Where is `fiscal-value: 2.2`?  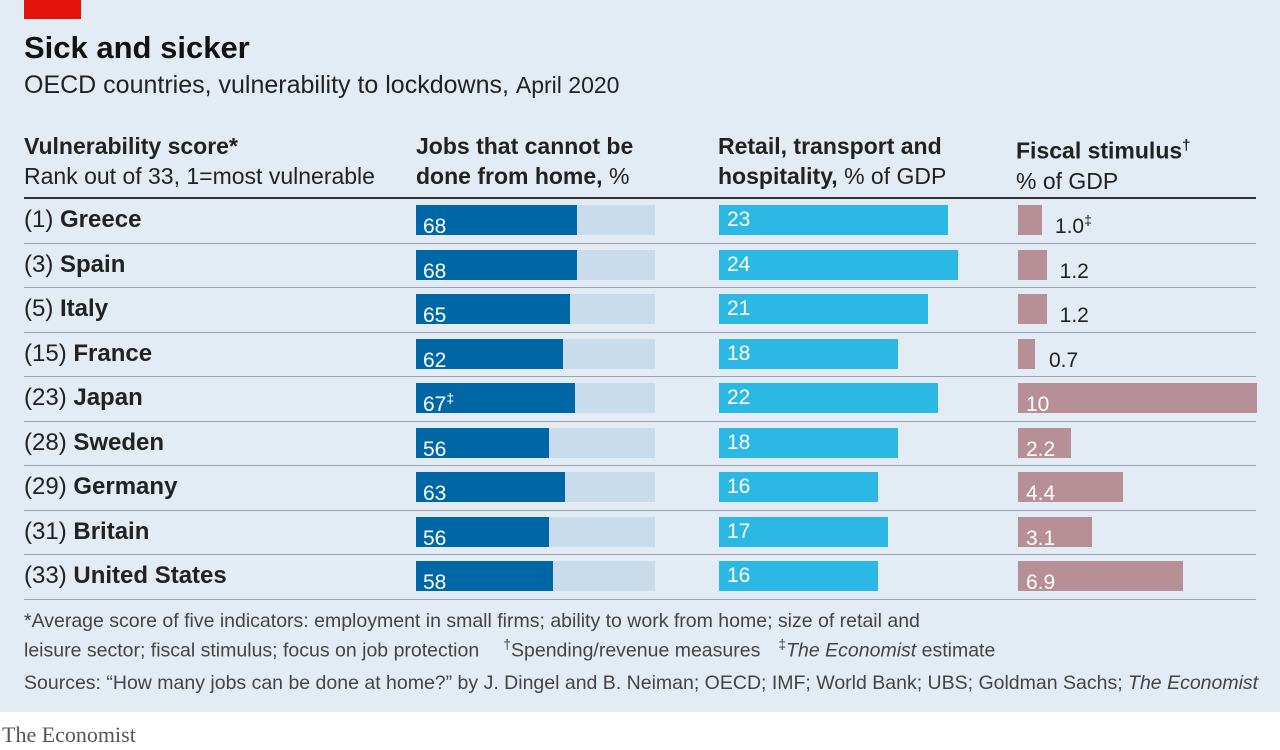 fiscal-value: 2.2 is located at coordinates (1041, 449).